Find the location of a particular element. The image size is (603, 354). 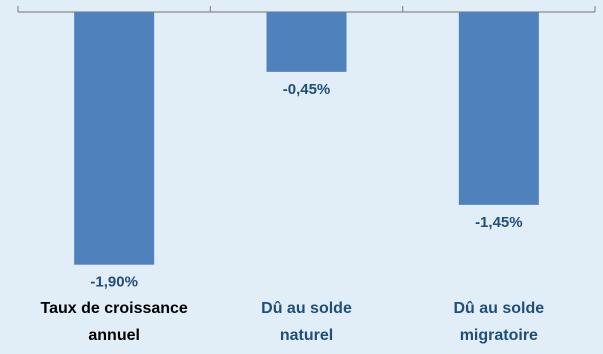

category-label: migratoire is located at coordinates (499, 335).